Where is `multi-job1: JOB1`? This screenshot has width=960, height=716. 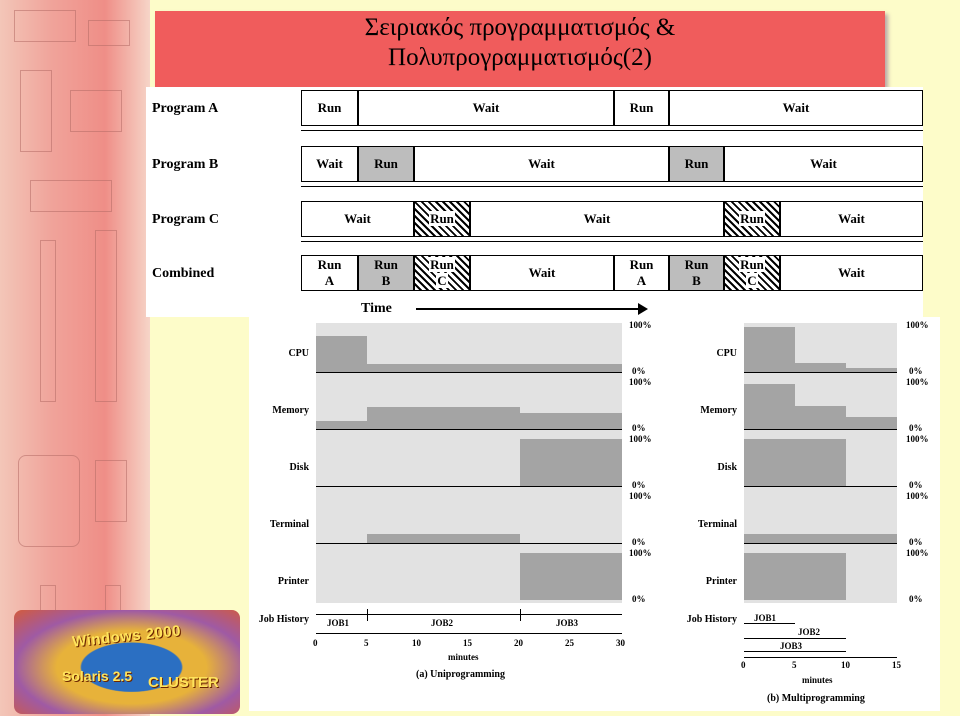 multi-job1: JOB1 is located at coordinates (765, 618).